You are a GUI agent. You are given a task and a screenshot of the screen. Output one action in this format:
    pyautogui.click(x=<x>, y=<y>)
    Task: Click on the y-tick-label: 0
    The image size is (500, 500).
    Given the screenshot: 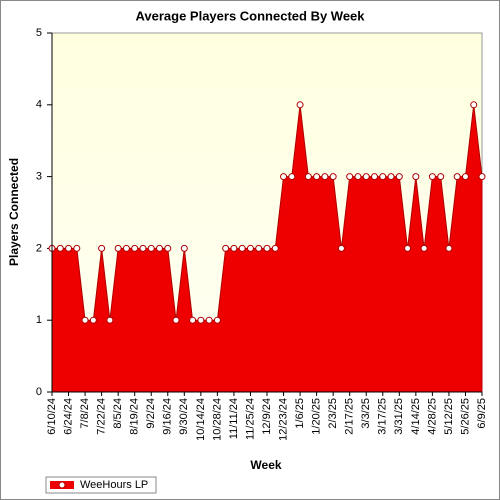 What is the action you would take?
    pyautogui.click(x=39, y=392)
    